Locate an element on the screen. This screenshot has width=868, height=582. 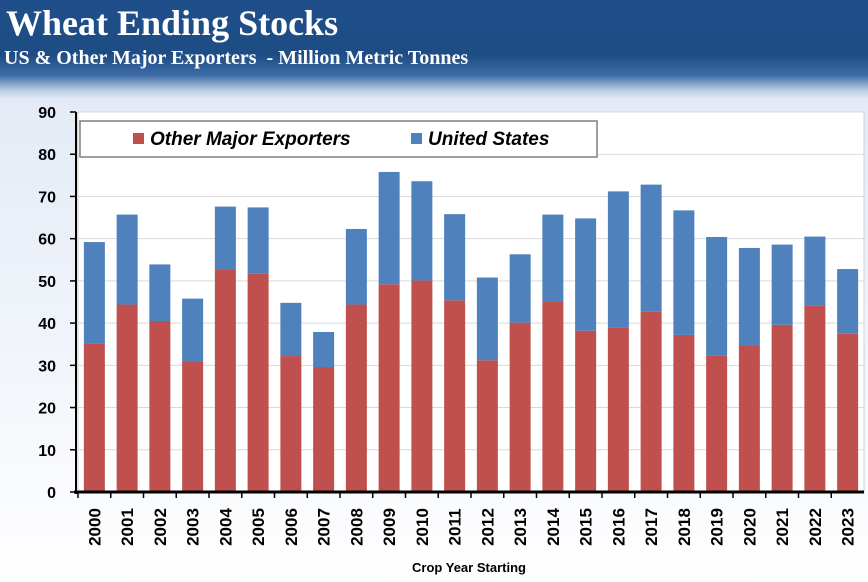
legend: Other Major Exporters United States is located at coordinates (338, 139).